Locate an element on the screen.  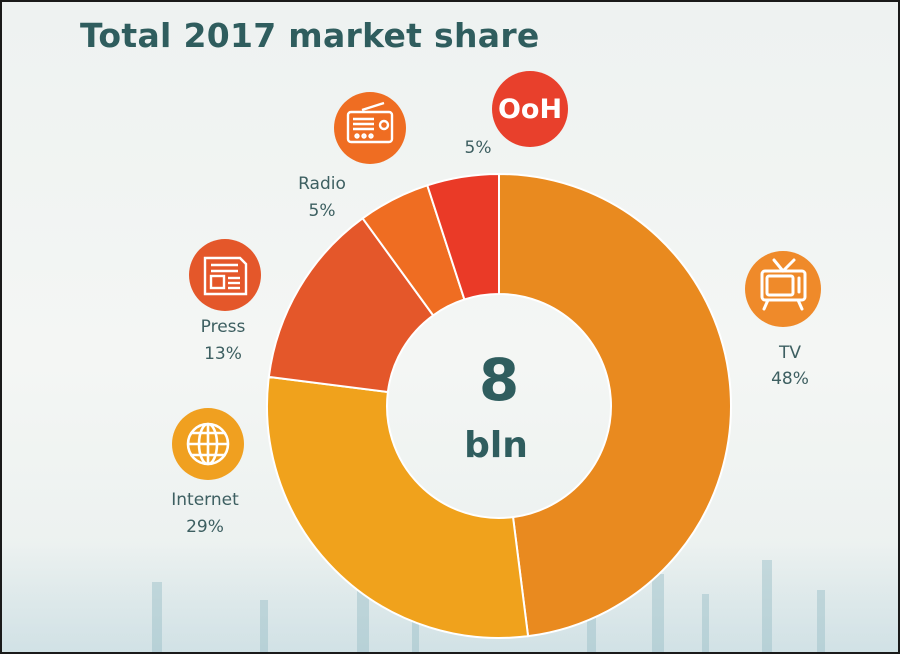
ooh-icon is located at coordinates (530, 109).